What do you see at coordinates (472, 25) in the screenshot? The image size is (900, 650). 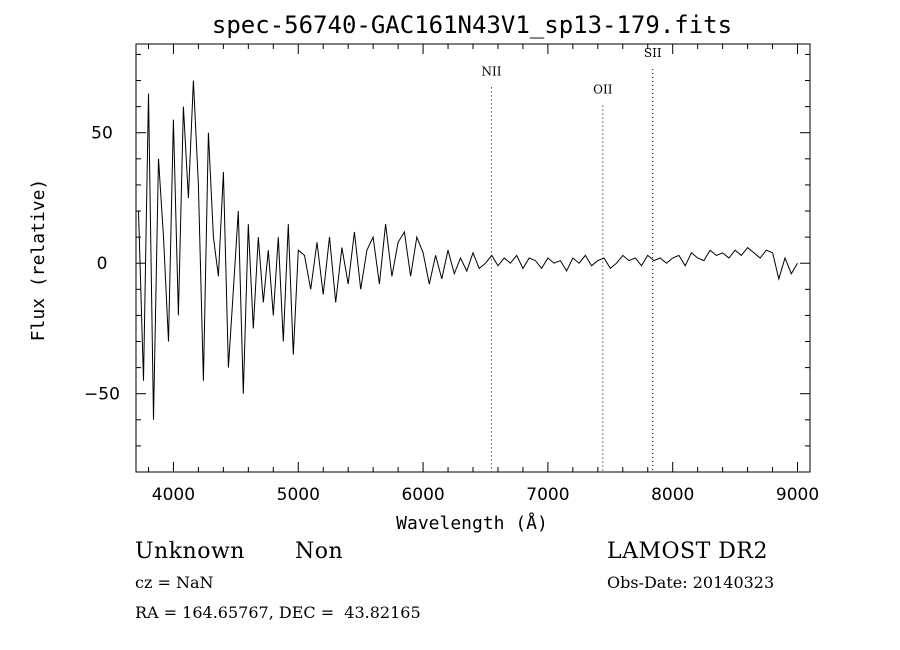 I see `chart-title: spec-56740-GAC161N43V1_sp13-179.fits` at bounding box center [472, 25].